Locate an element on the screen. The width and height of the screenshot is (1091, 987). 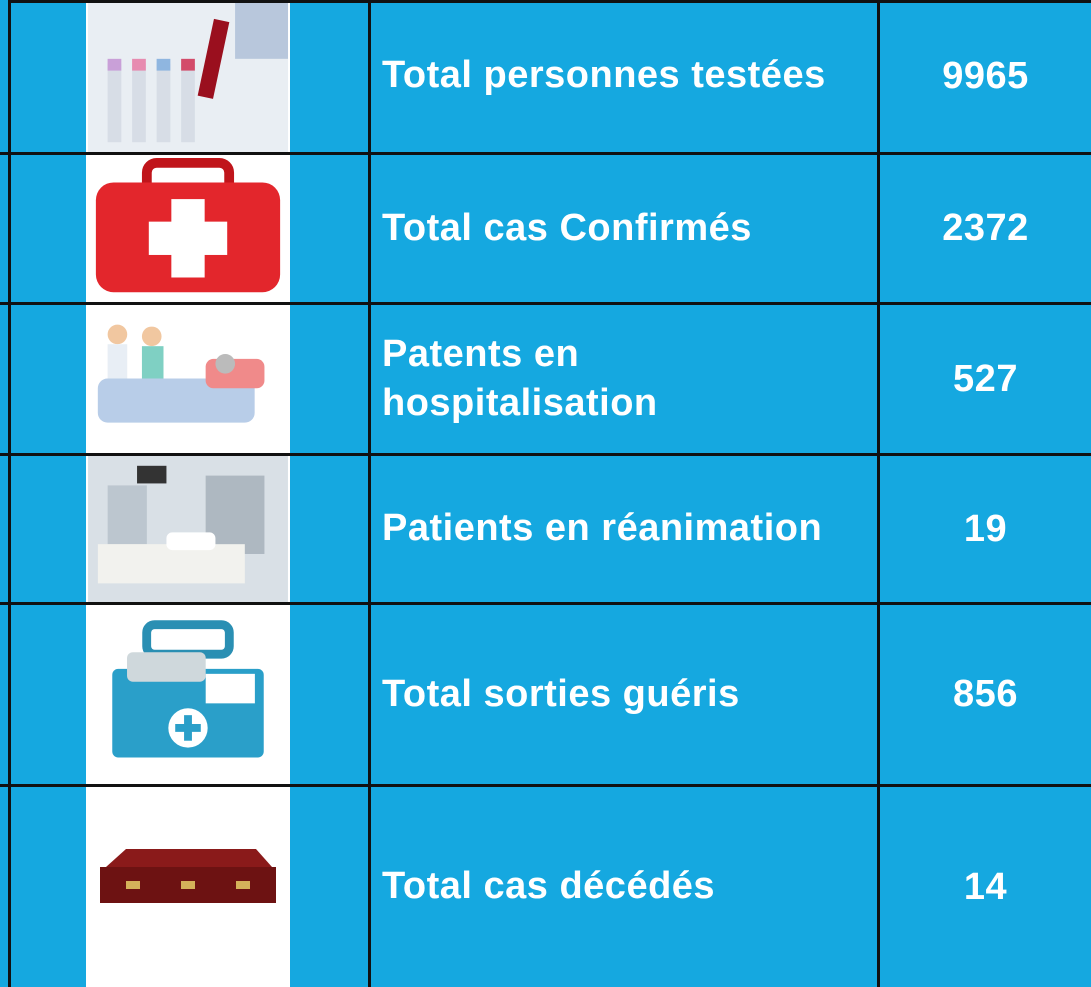
label: Patents en hospitalisation is located at coordinates (520, 378).